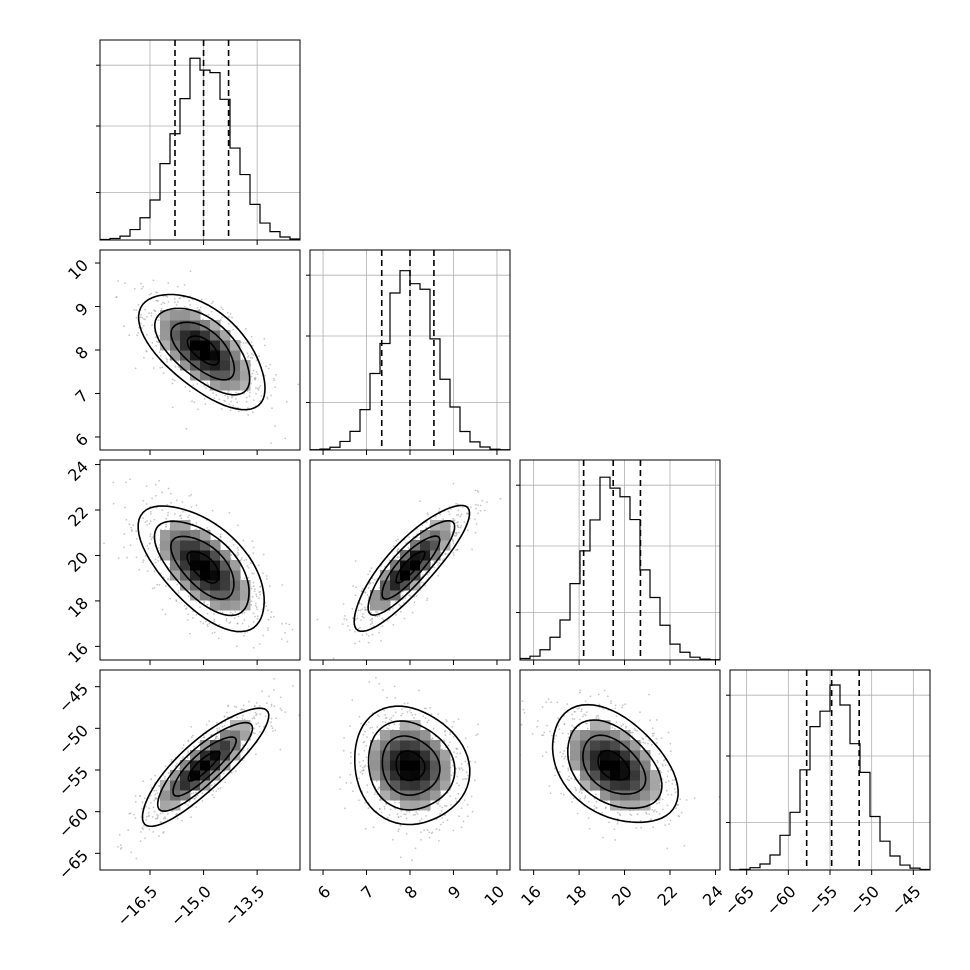  Describe the element at coordinates (667, 896) in the screenshot. I see `x-tick-label: 22` at that location.